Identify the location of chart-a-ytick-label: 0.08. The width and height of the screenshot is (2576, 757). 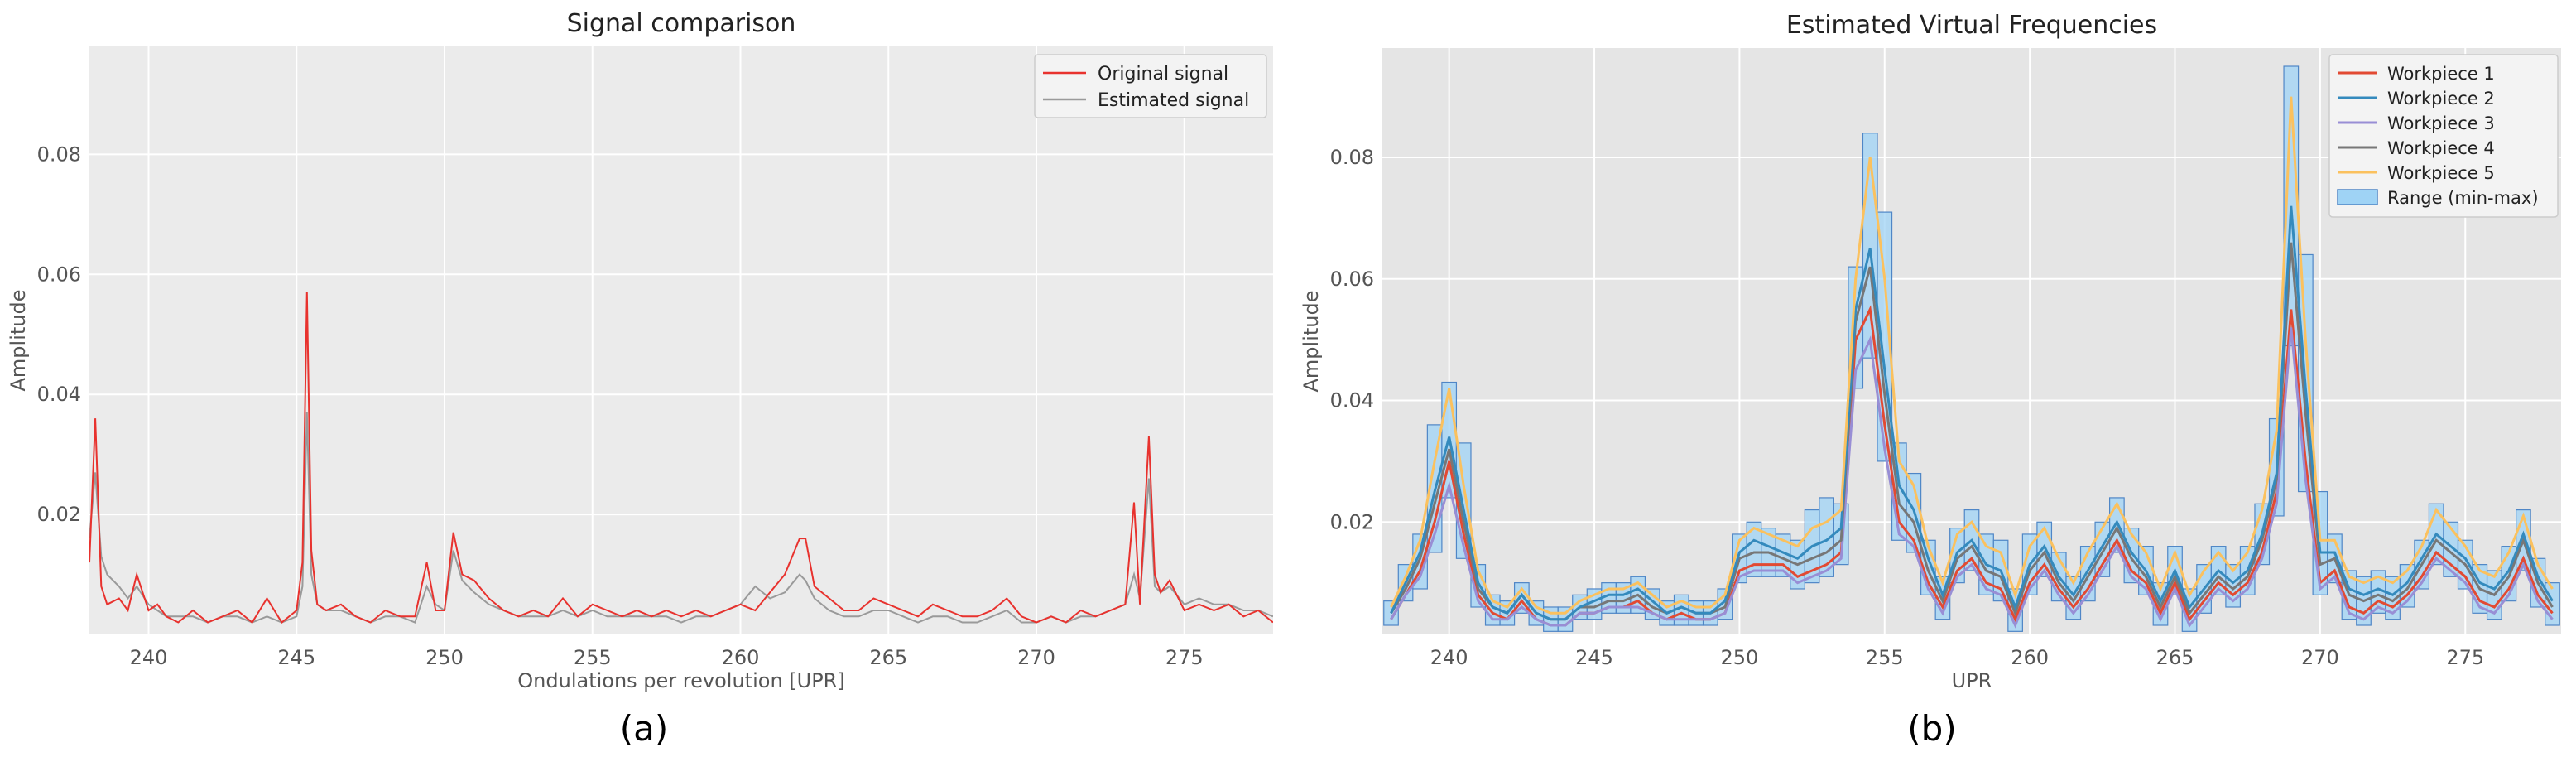
(59, 154).